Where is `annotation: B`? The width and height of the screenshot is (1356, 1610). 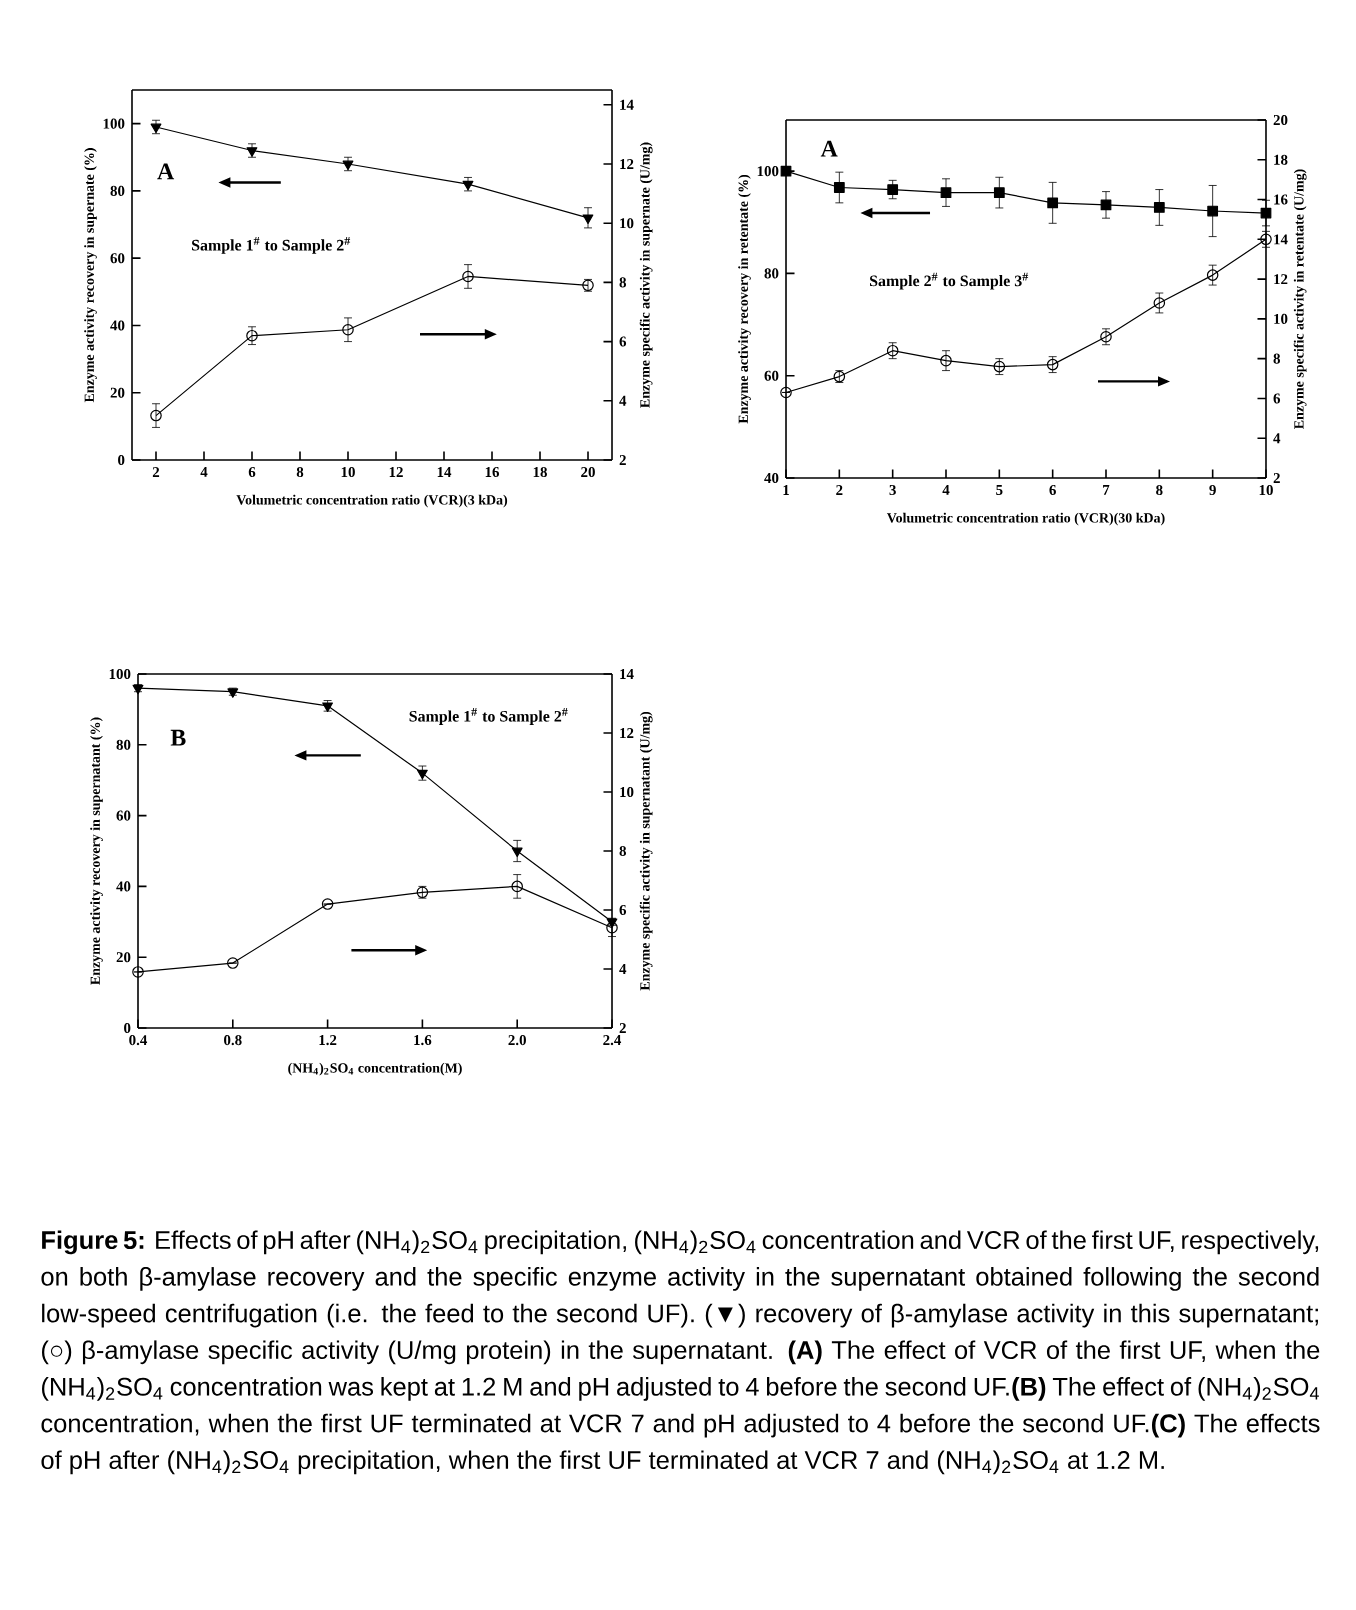
annotation: B is located at coordinates (178, 737).